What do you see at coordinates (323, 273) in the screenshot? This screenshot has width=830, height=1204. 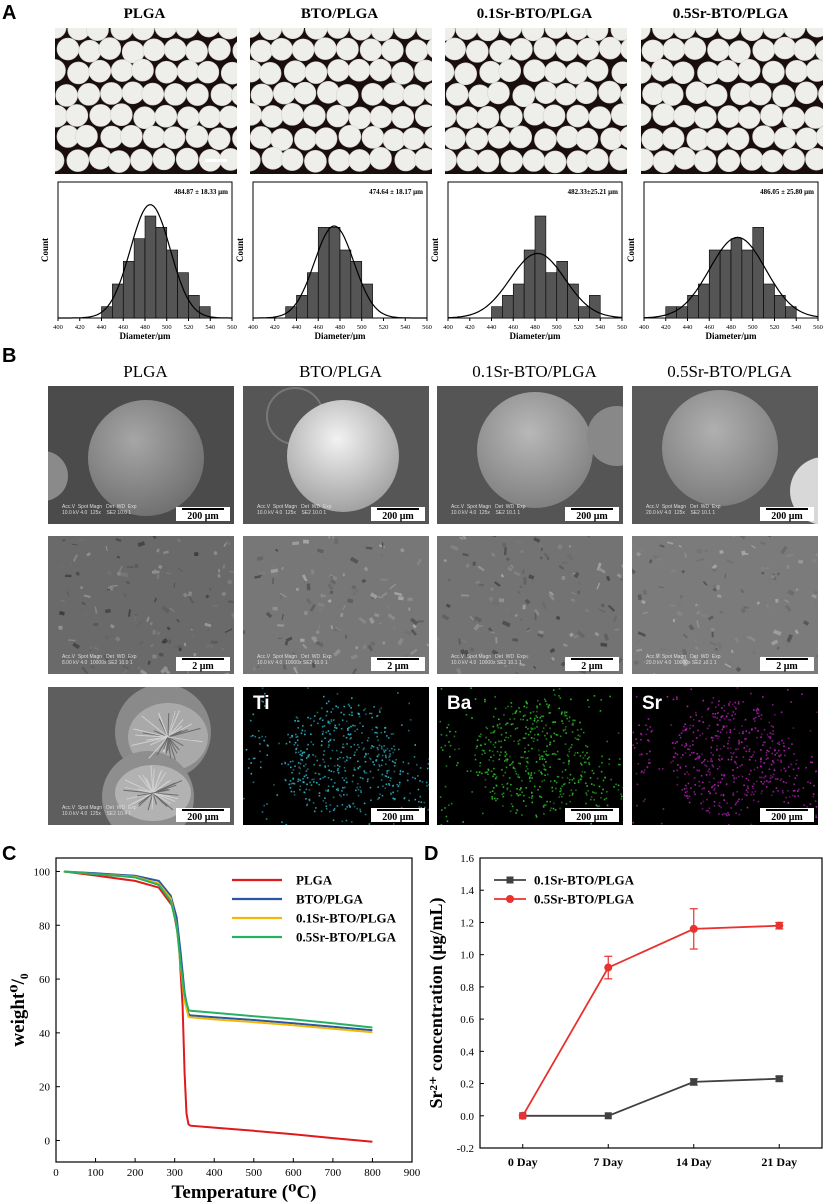 I see `histogram-bar` at bounding box center [323, 273].